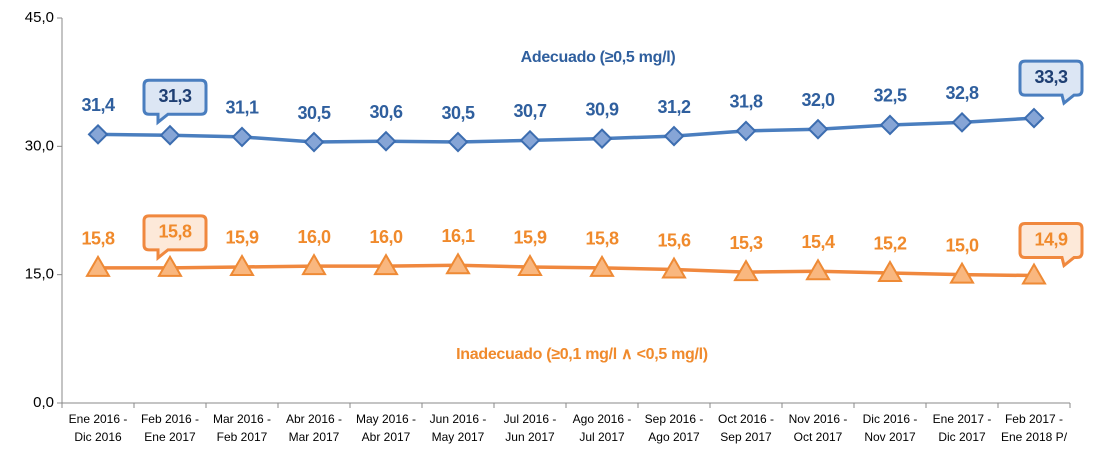 This screenshot has height=457, width=1096. What do you see at coordinates (386, 437) in the screenshot?
I see `x-tick-label: Abr 2017` at bounding box center [386, 437].